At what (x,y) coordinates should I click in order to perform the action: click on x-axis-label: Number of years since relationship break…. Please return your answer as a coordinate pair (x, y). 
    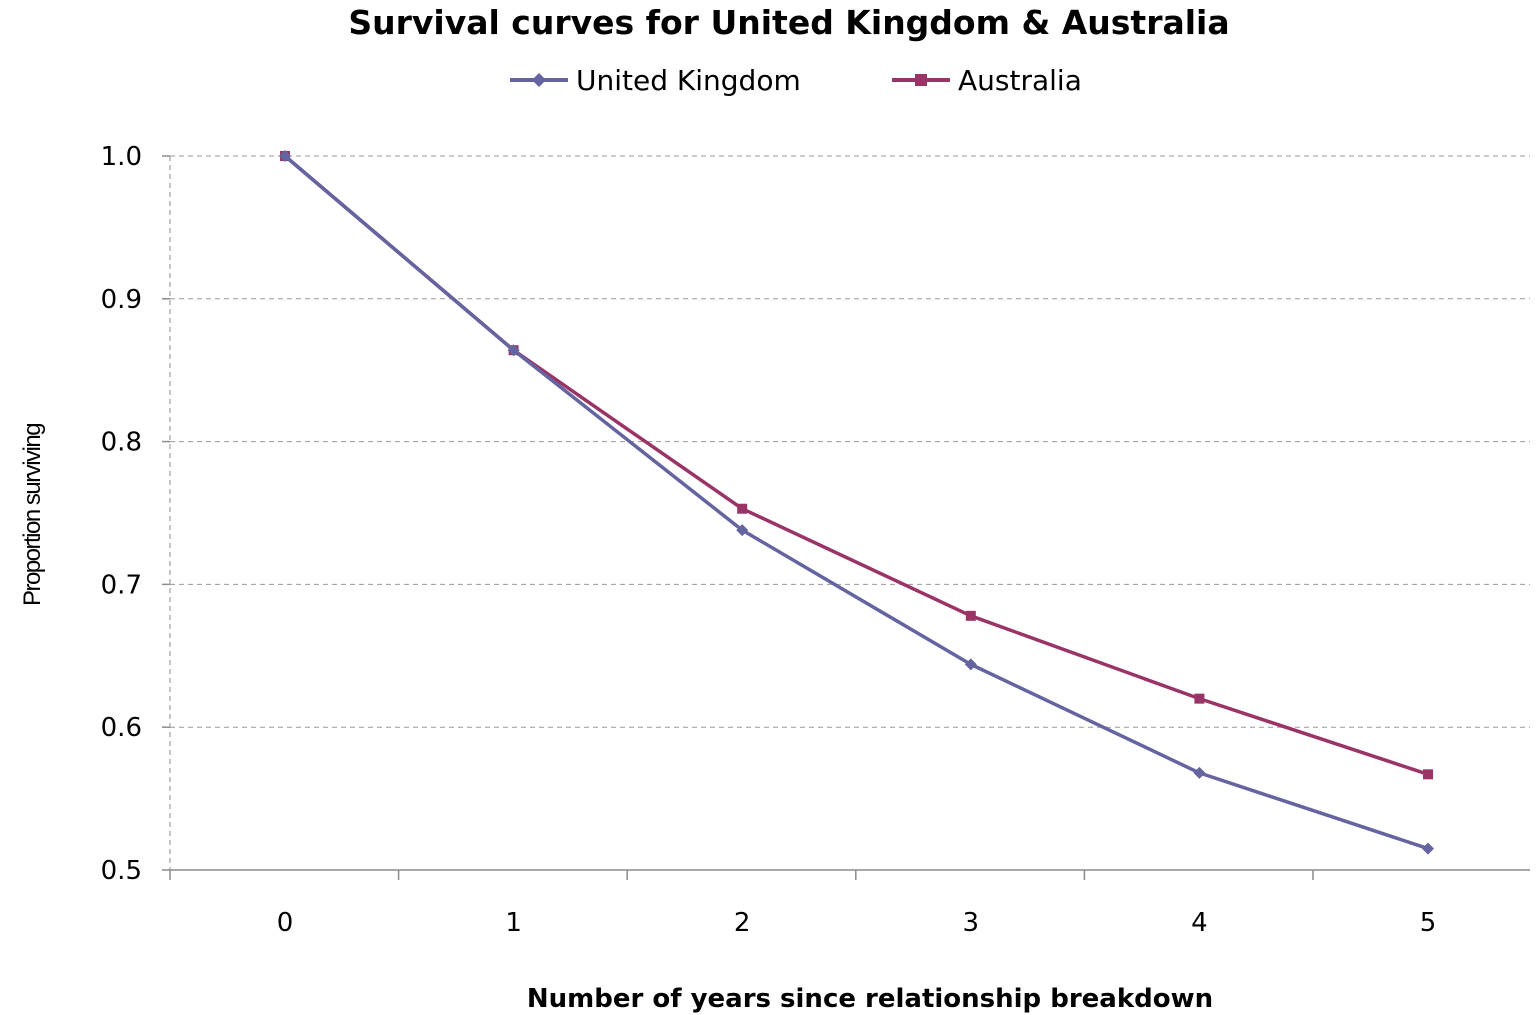
    Looking at the image, I should click on (870, 999).